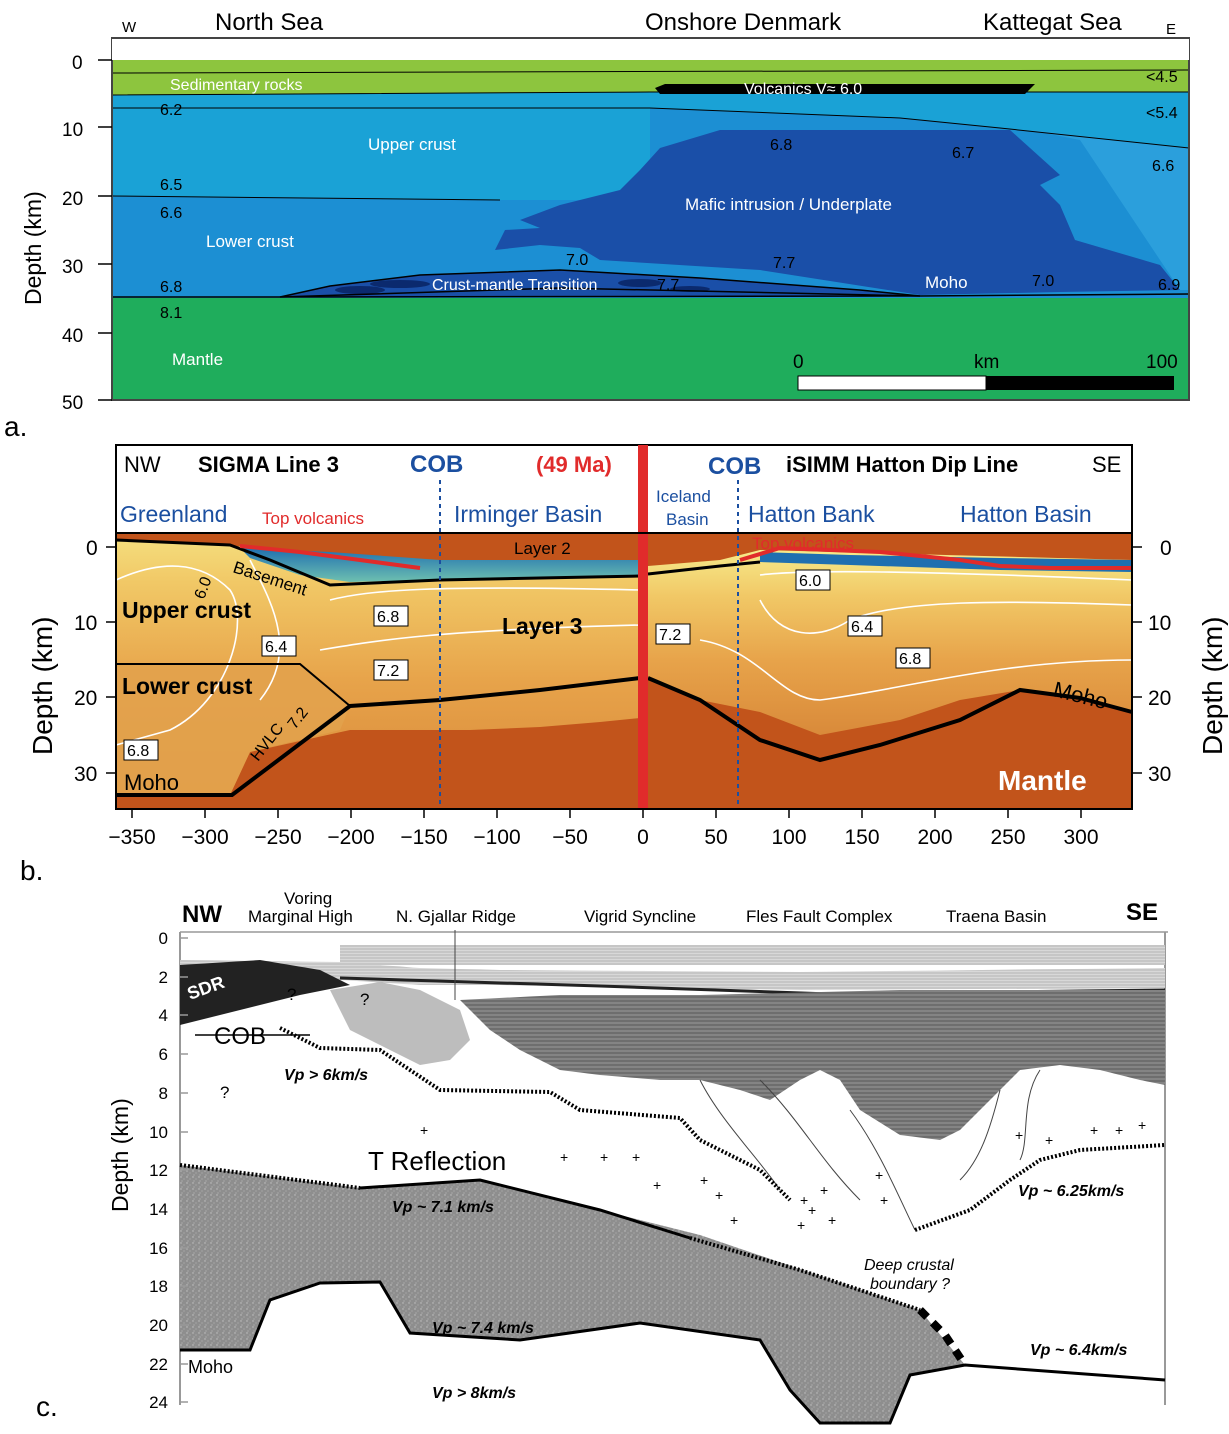 The image size is (1229, 1434). I want to click on panel-b-x-tick: −100, so click(496, 837).